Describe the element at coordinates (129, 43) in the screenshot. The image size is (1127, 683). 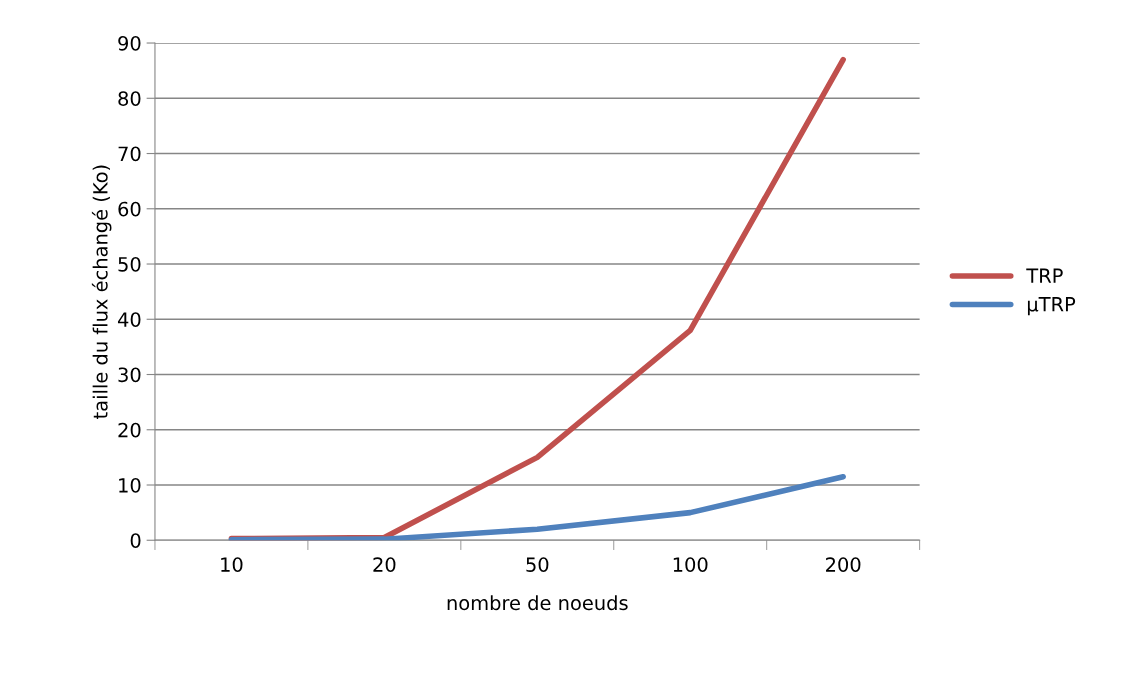
I see `y-tick-label: 90` at that location.